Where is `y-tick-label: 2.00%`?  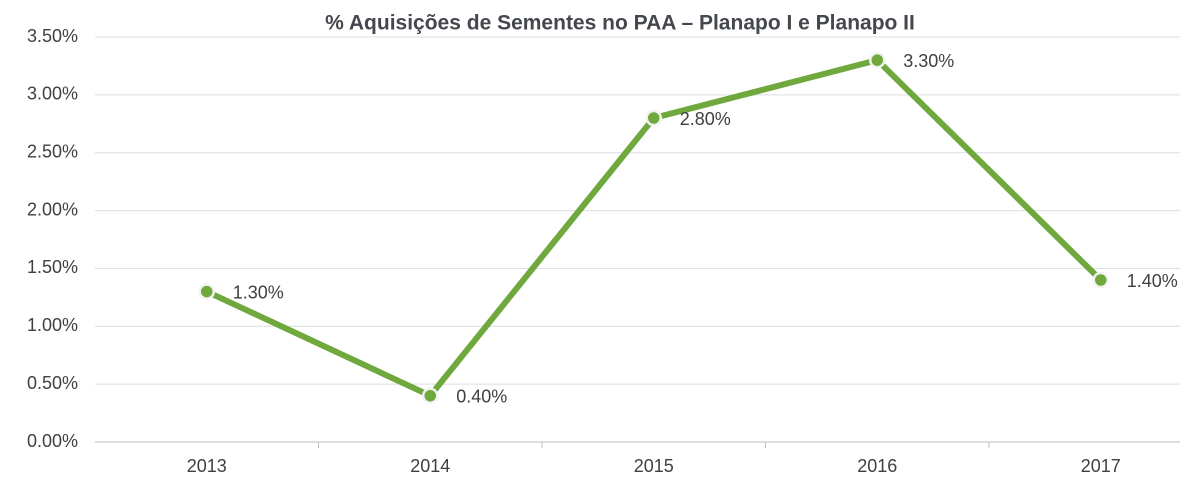 y-tick-label: 2.00% is located at coordinates (52, 209).